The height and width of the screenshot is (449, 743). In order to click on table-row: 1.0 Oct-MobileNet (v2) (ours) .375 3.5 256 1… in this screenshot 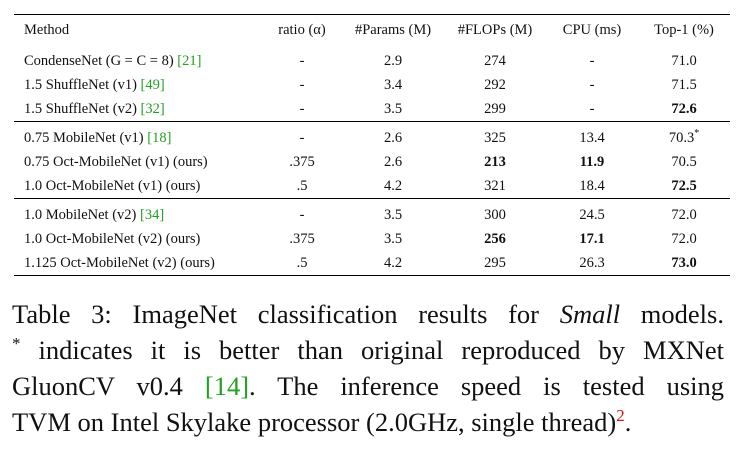, I will do `click(372, 239)`.